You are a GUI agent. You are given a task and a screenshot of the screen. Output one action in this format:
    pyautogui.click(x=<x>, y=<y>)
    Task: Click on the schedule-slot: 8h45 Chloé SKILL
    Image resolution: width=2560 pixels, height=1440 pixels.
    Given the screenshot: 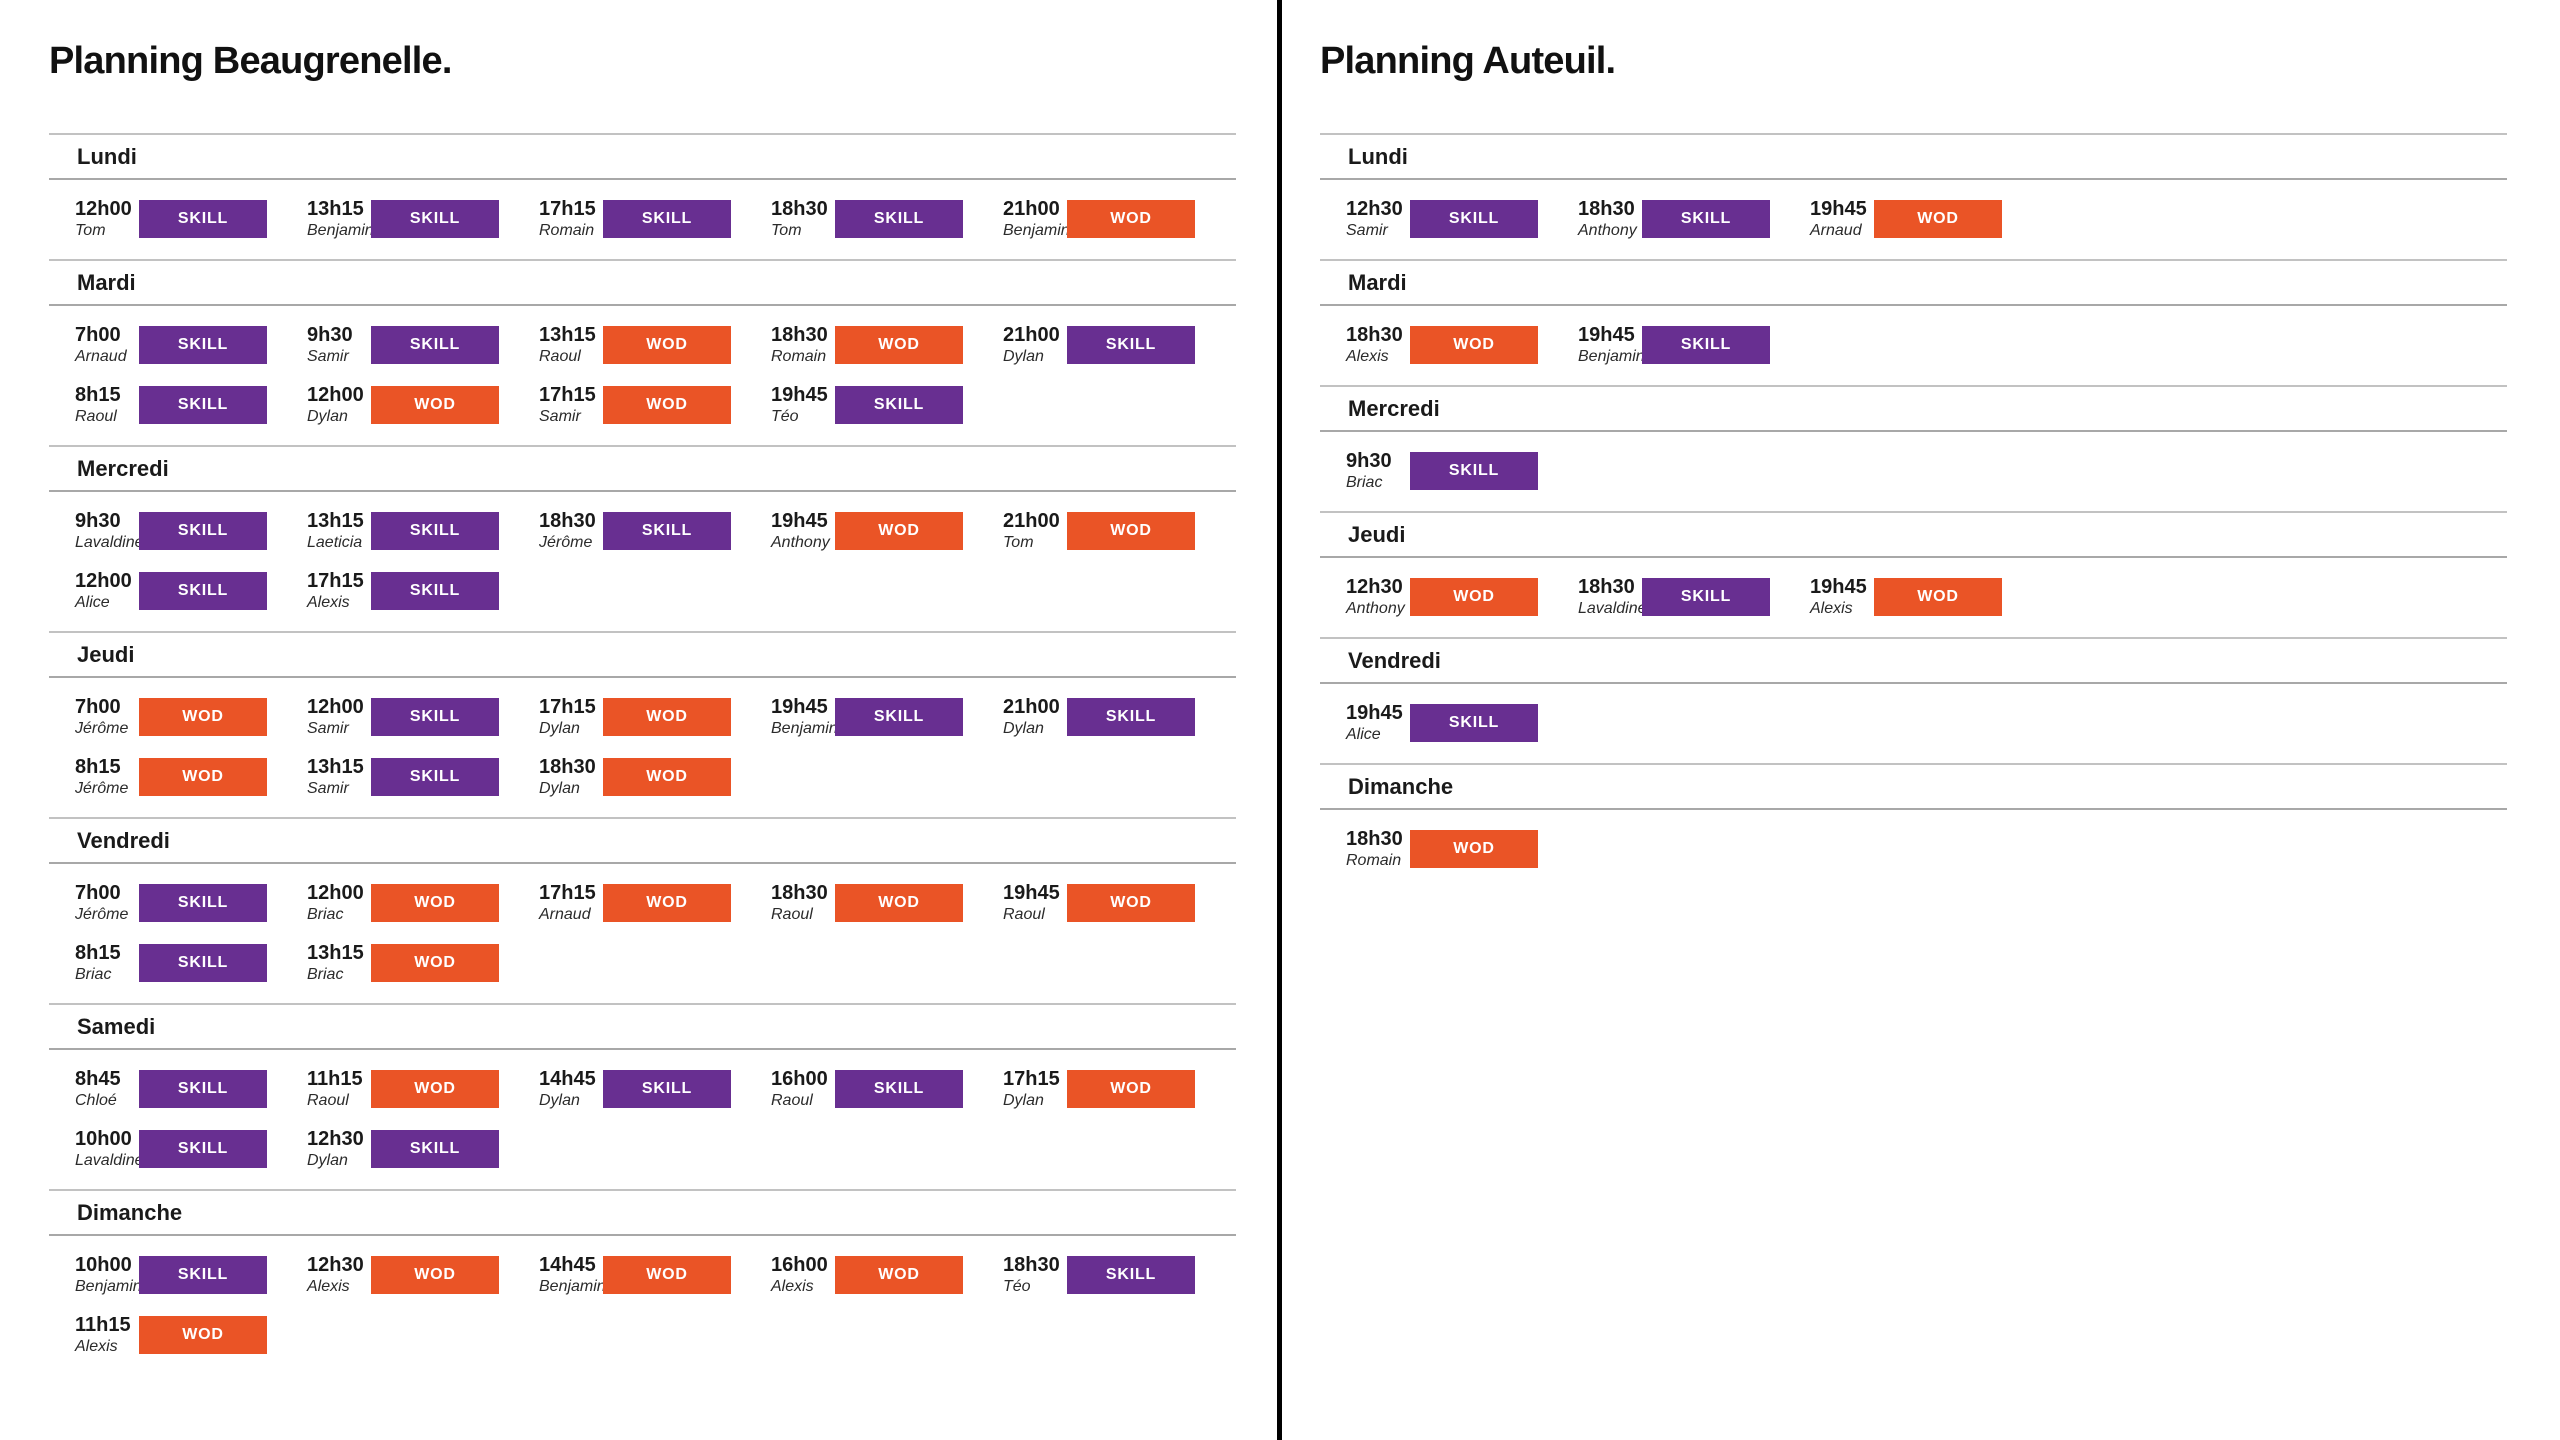 What is the action you would take?
    pyautogui.click(x=191, y=1088)
    